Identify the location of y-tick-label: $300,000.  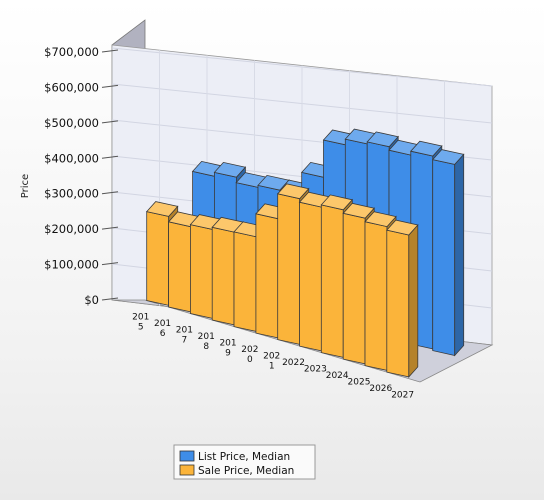
(71, 194).